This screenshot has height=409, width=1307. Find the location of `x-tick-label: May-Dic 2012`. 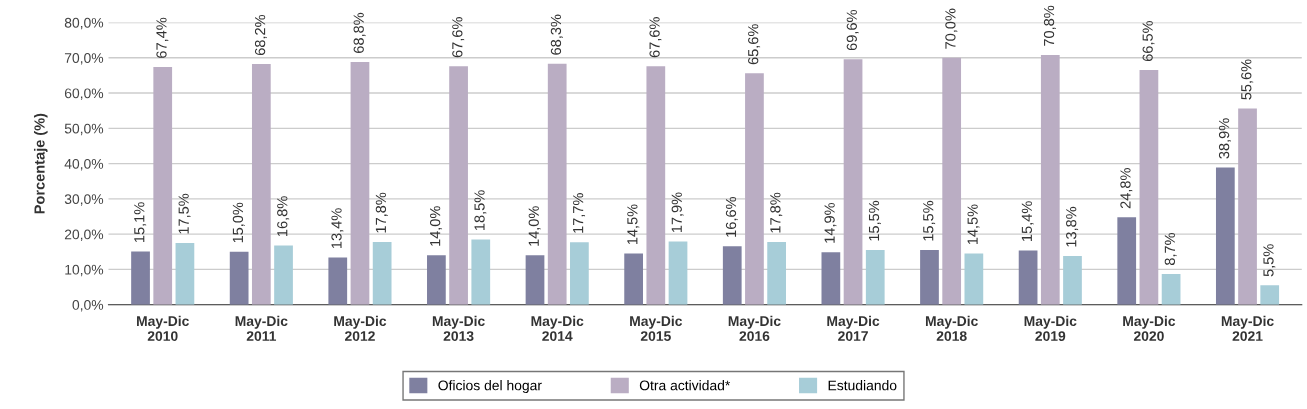

x-tick-label: May-Dic 2012 is located at coordinates (360, 328).